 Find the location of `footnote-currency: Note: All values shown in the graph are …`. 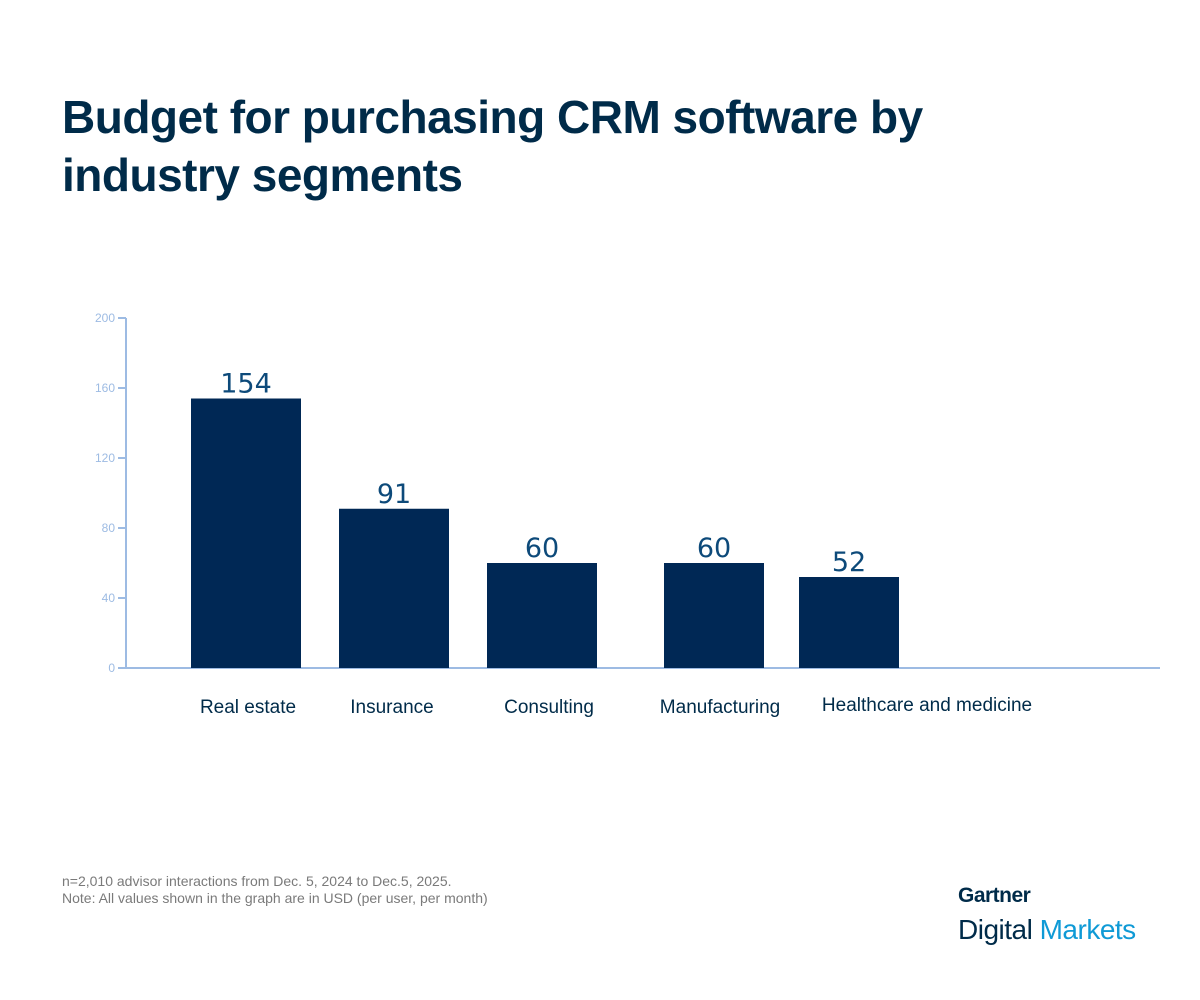

footnote-currency: Note: All values shown in the graph are … is located at coordinates (275, 898).